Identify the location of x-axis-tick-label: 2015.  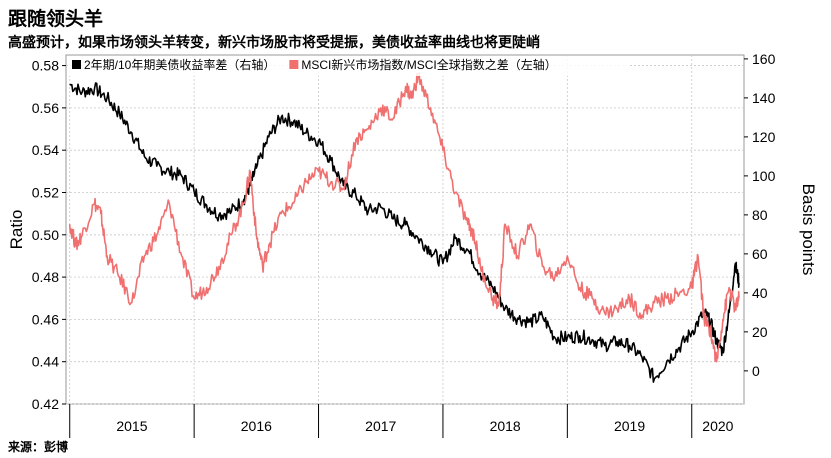
(131, 426).